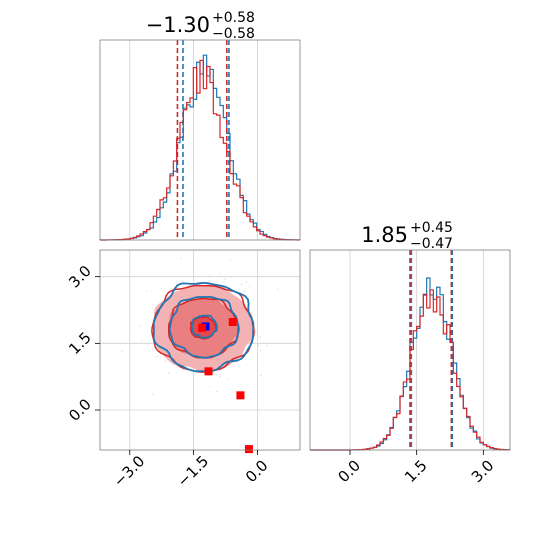 Image resolution: width=550 pixels, height=550 pixels. I want to click on title-plus: +0.45, so click(431, 228).